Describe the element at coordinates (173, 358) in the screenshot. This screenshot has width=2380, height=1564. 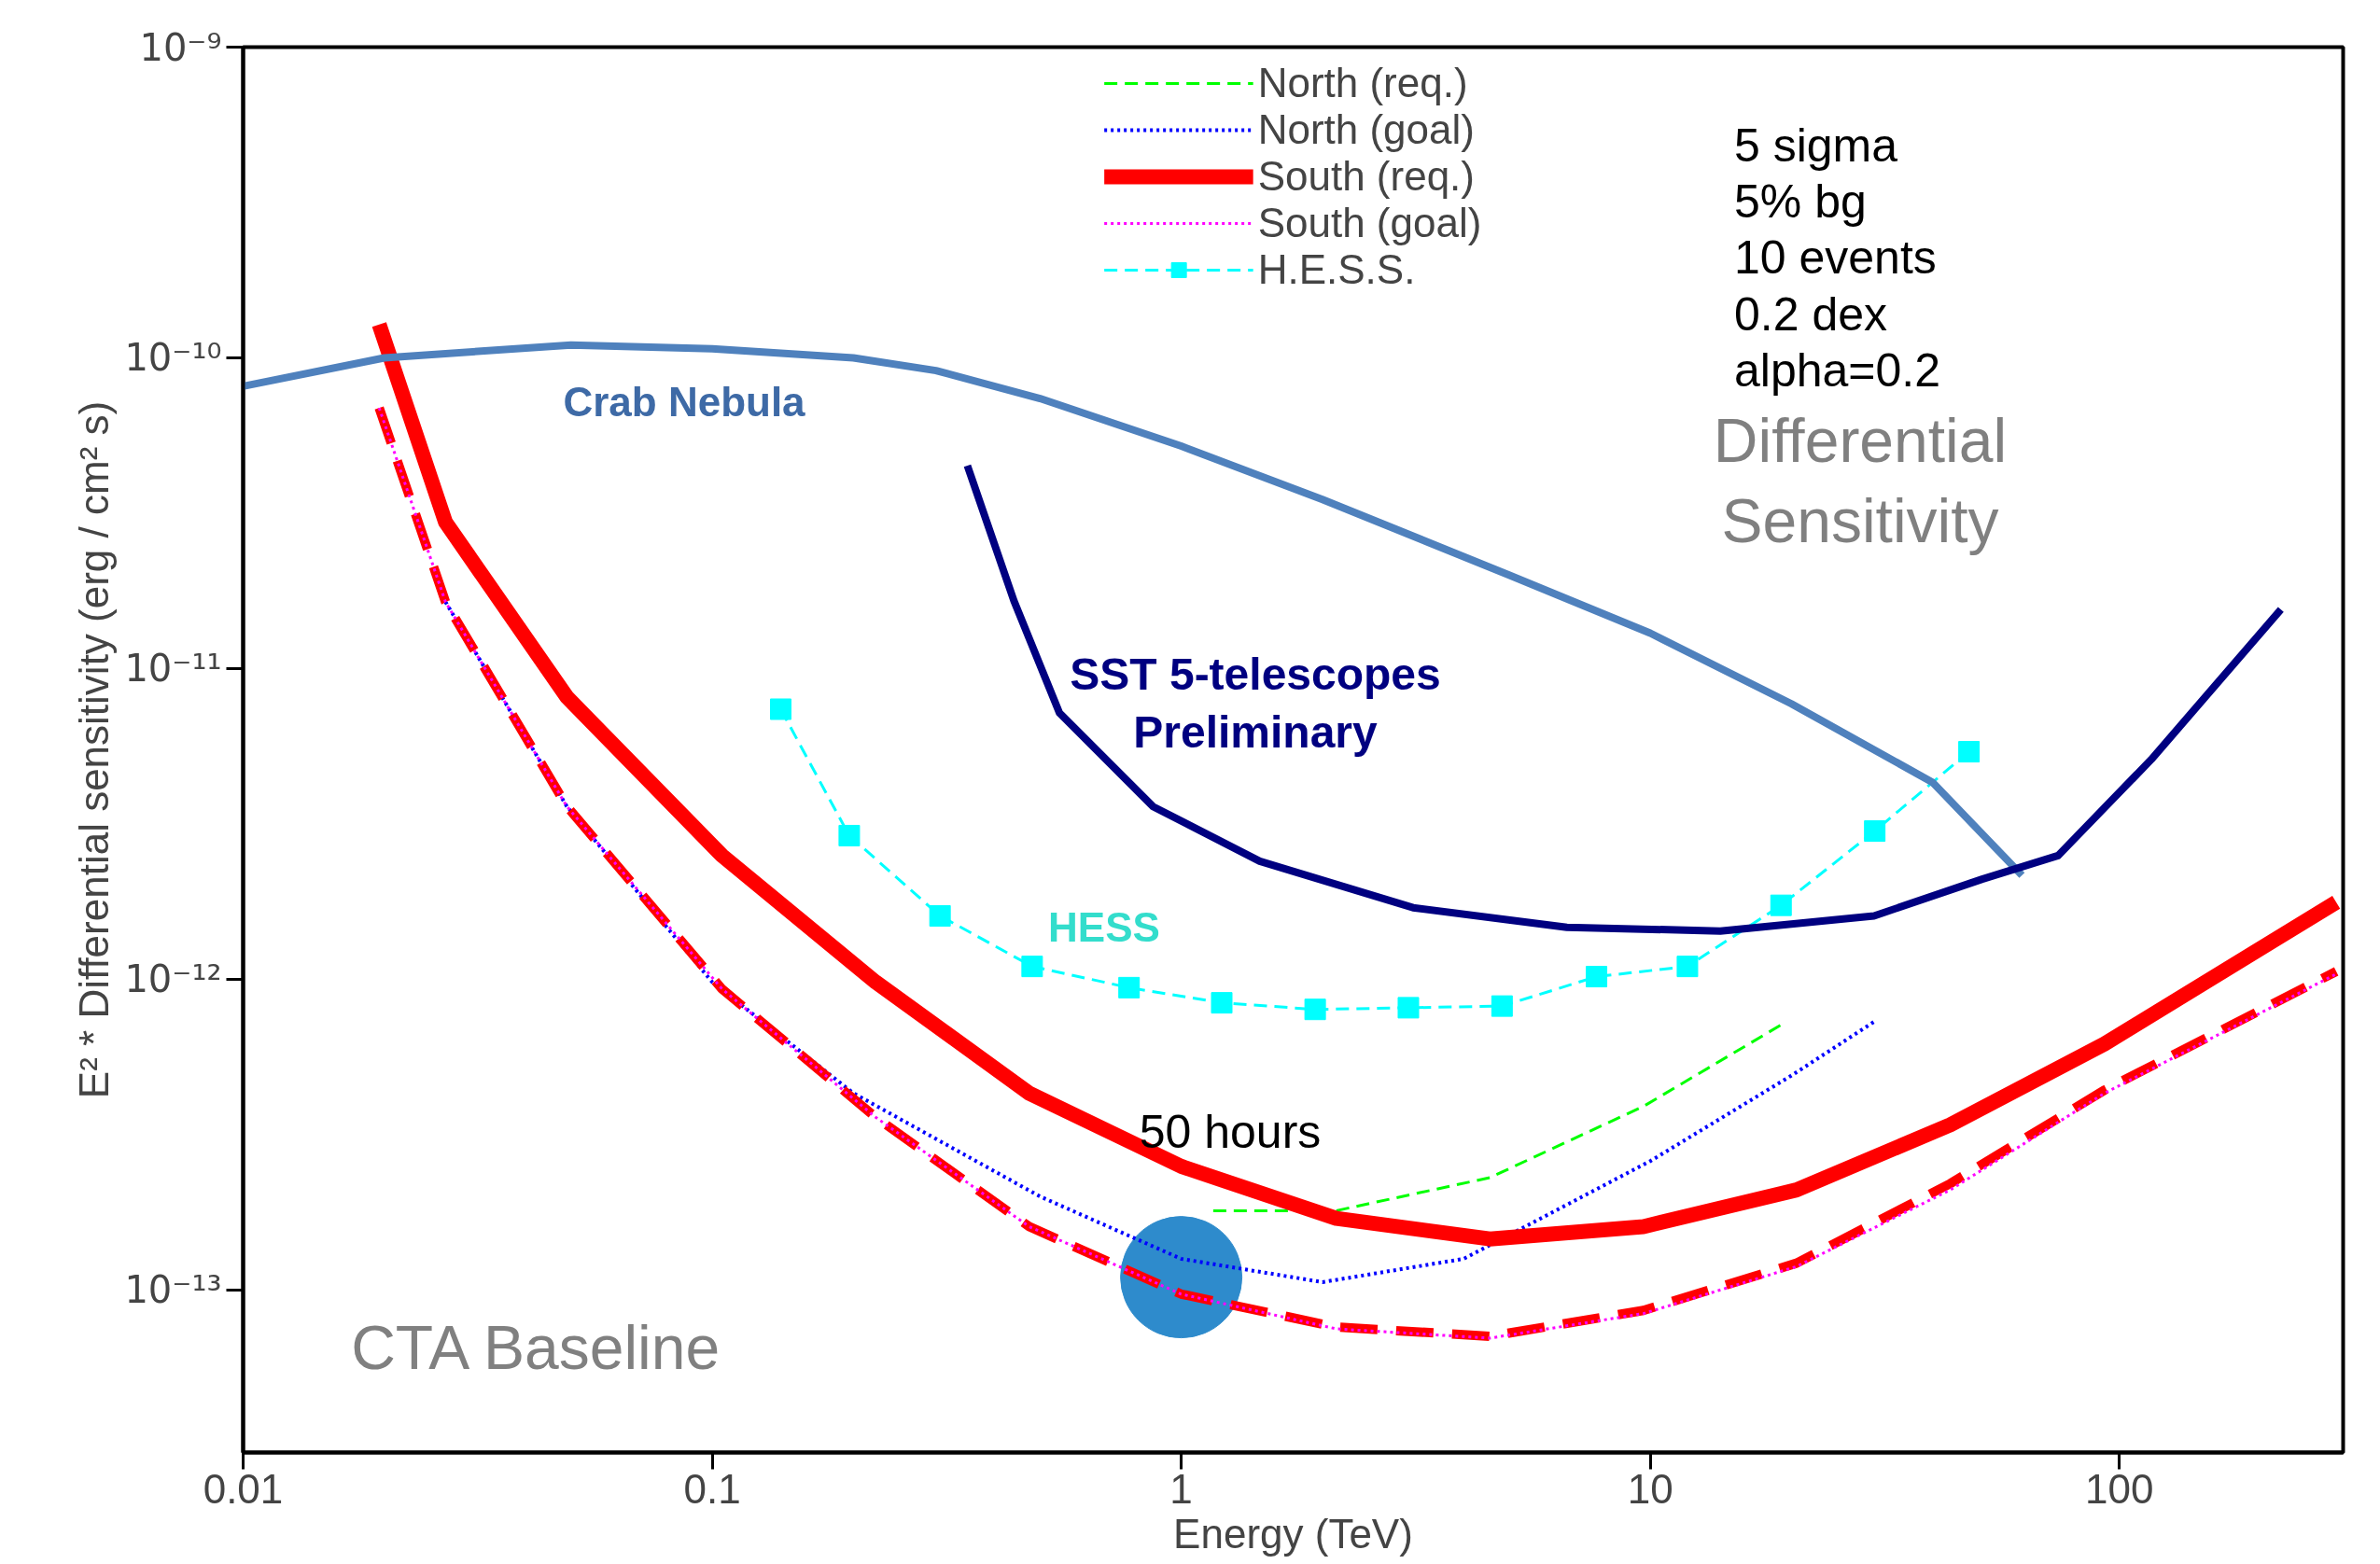
I see `y-tick-label: 10⁻¹⁰` at that location.